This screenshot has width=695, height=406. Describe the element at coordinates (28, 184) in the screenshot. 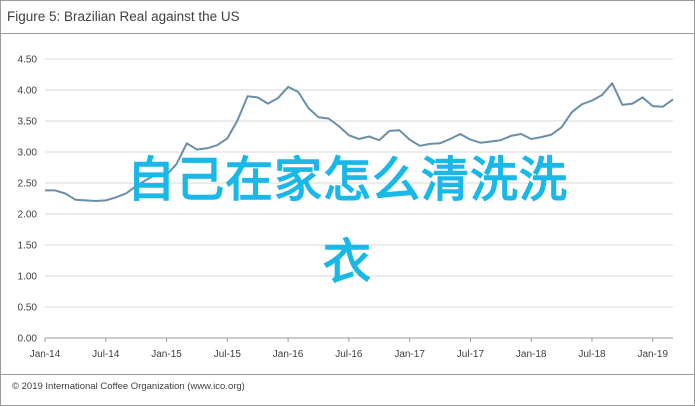

I see `y-tick-label: 2.50` at that location.